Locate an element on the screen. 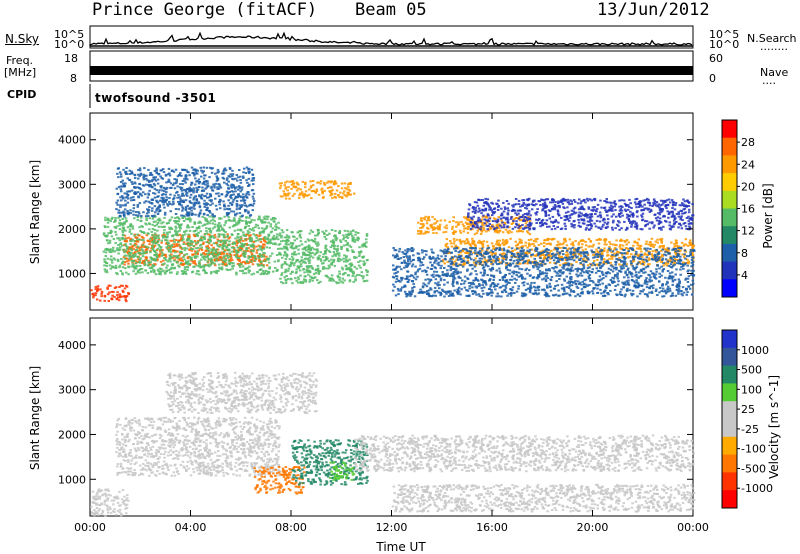 This screenshot has height=554, width=800. cpid-label: CPID is located at coordinates (22, 94).